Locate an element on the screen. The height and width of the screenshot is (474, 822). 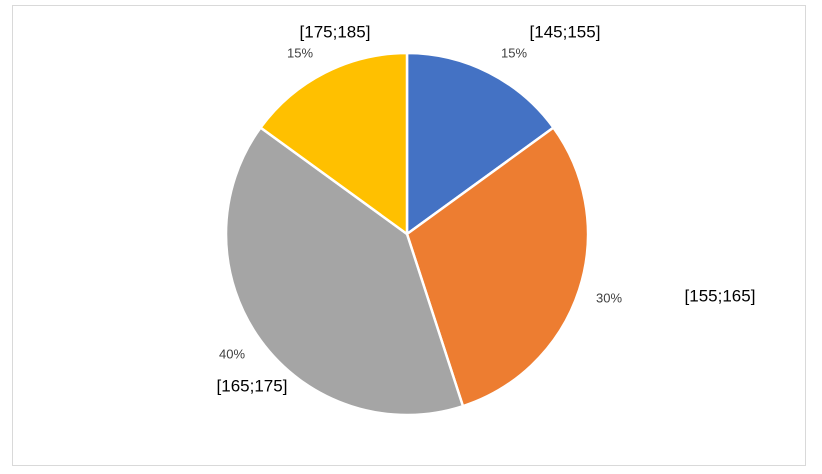
category-label: [155;165] is located at coordinates (720, 295).